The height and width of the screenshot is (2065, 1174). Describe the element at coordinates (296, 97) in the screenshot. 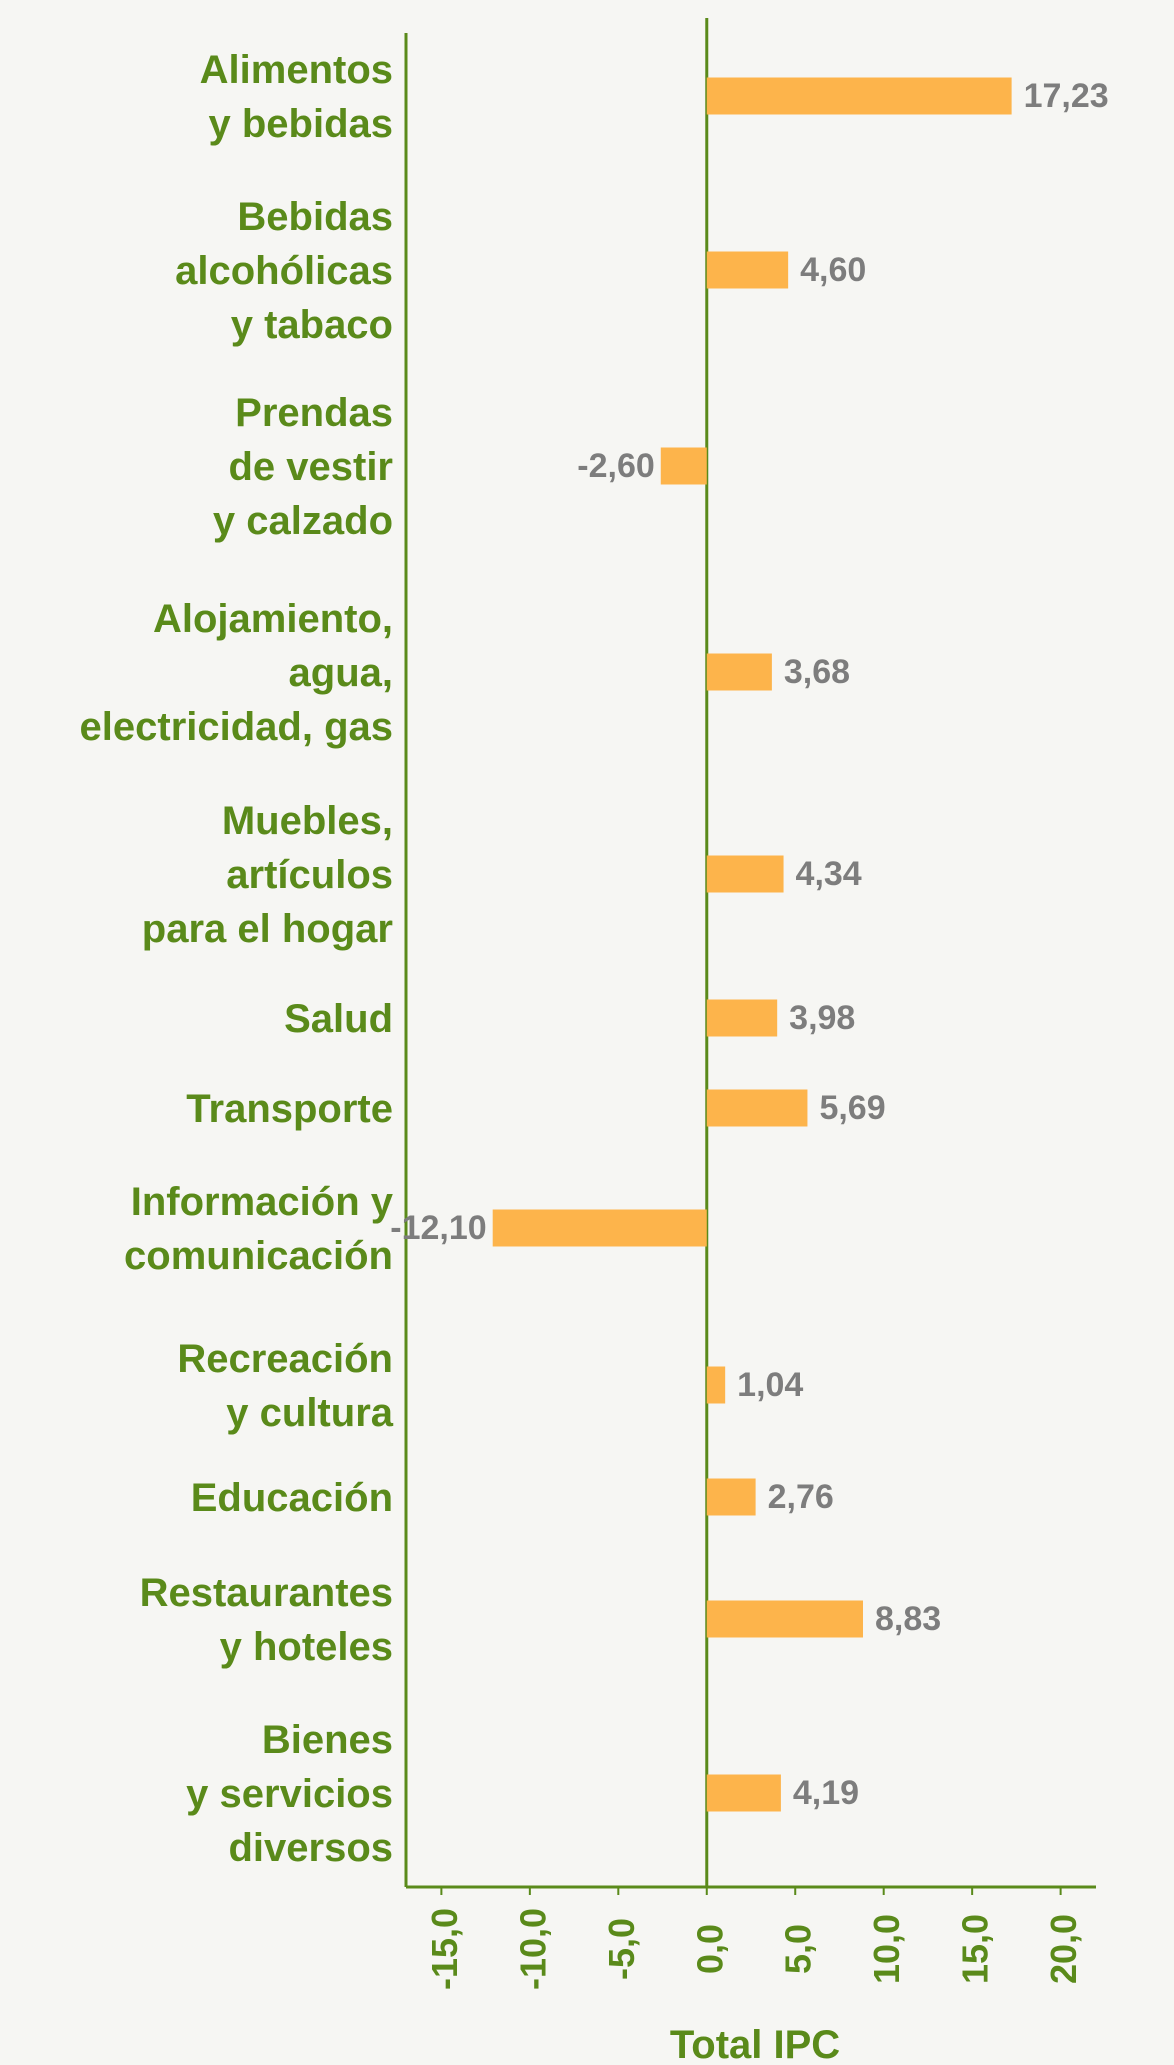

I see `category-label: Alimentos y bebidas` at that location.